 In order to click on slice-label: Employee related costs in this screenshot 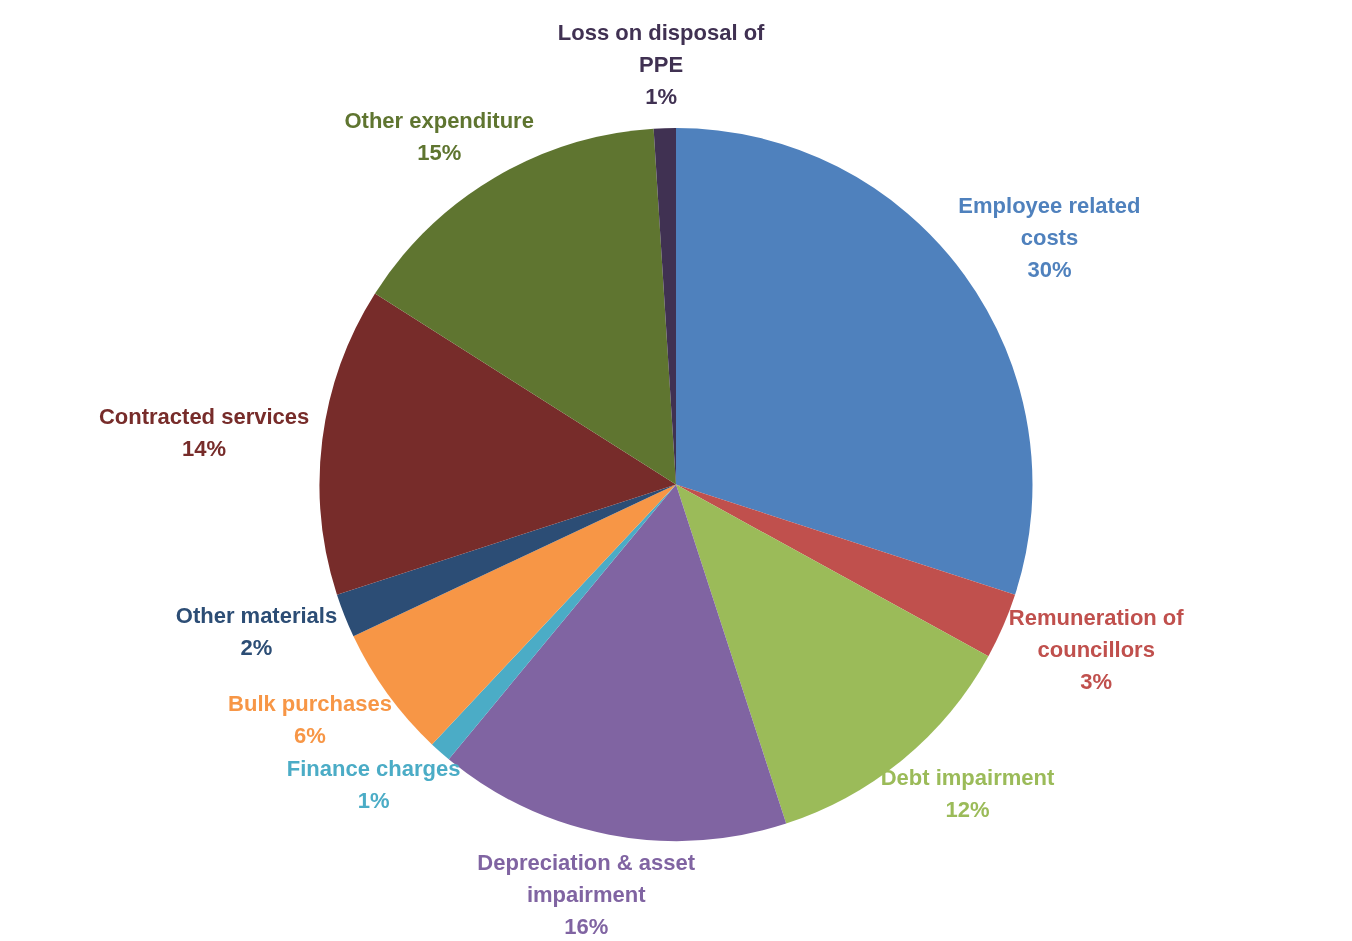, I will do `click(1049, 221)`.